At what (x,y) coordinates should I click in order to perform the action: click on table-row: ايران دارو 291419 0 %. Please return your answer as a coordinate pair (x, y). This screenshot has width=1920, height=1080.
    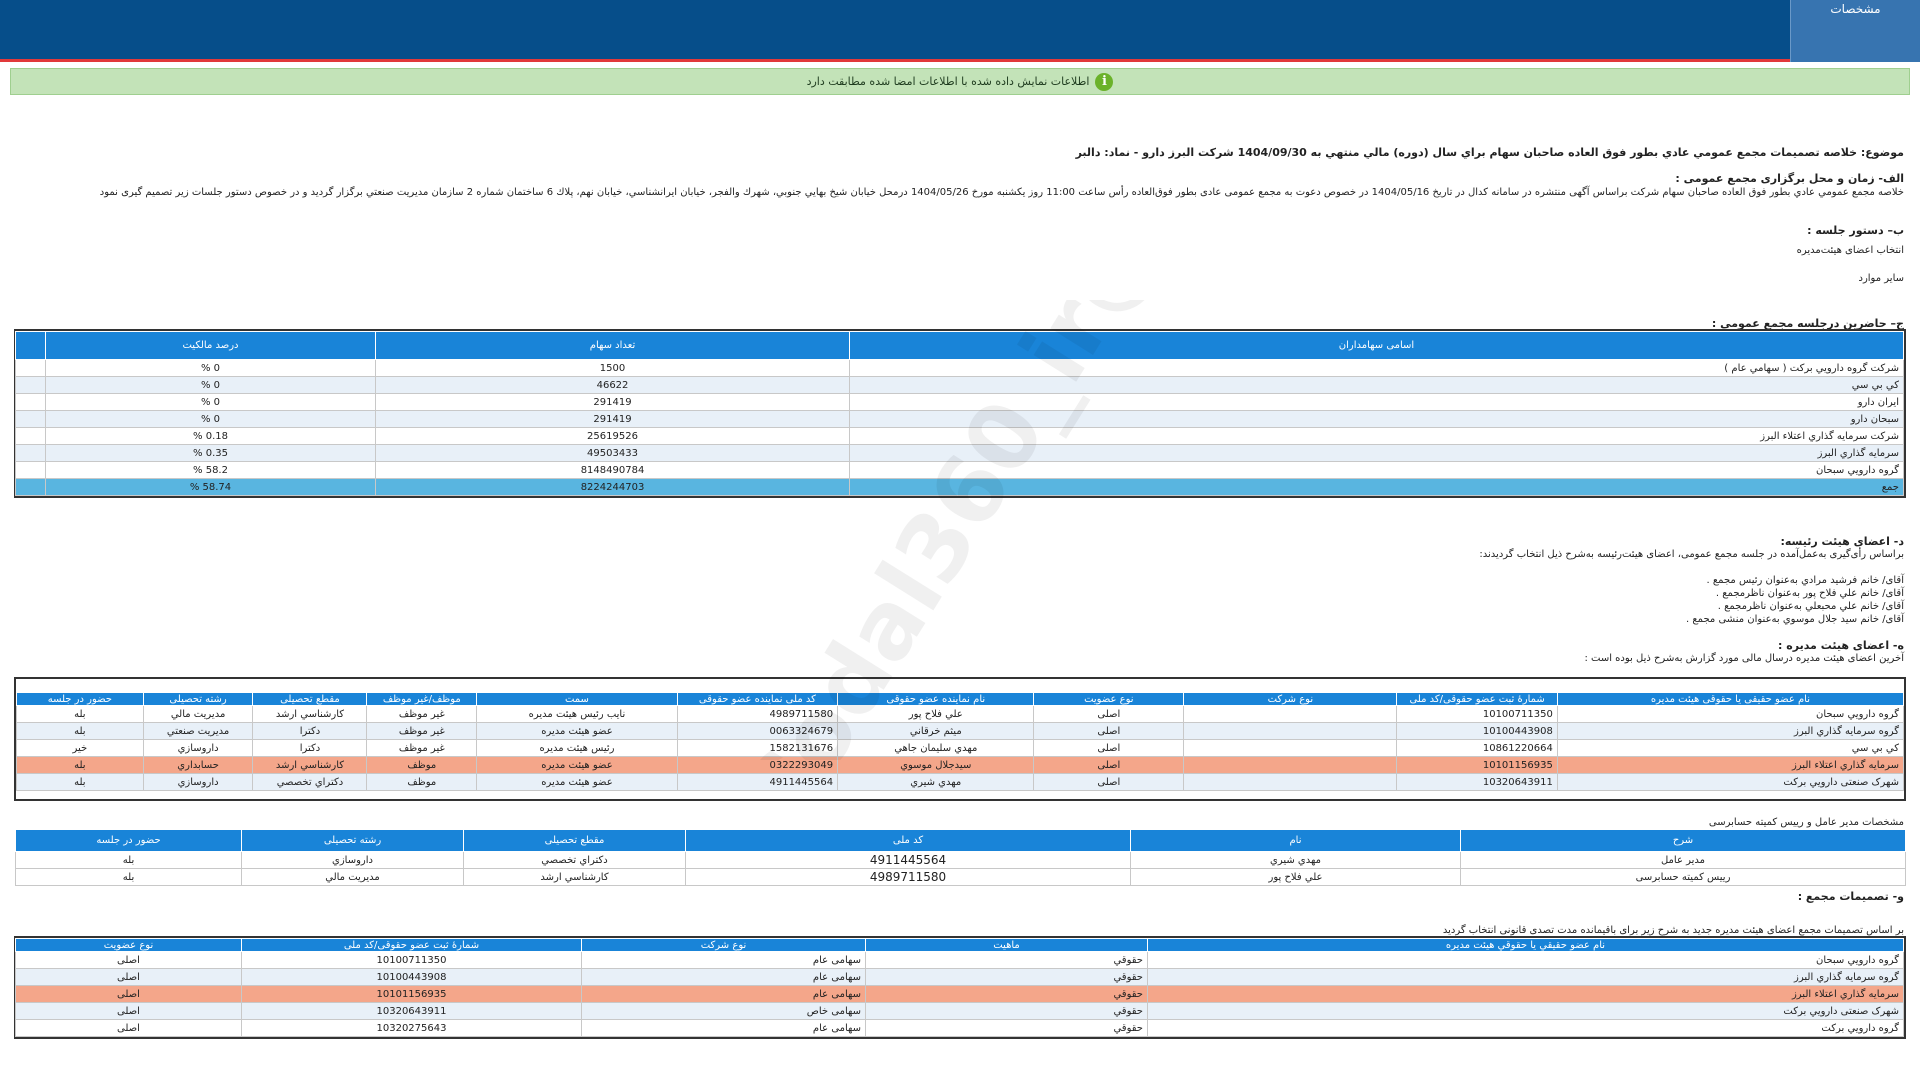
    Looking at the image, I should click on (959, 402).